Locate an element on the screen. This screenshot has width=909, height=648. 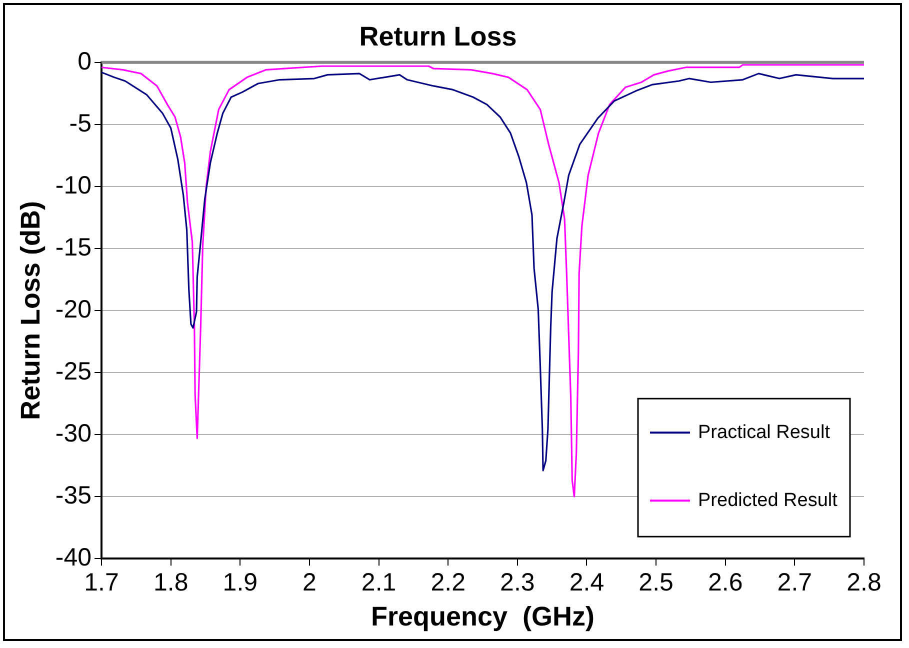
x-tick-label: 1.8 is located at coordinates (170, 582).